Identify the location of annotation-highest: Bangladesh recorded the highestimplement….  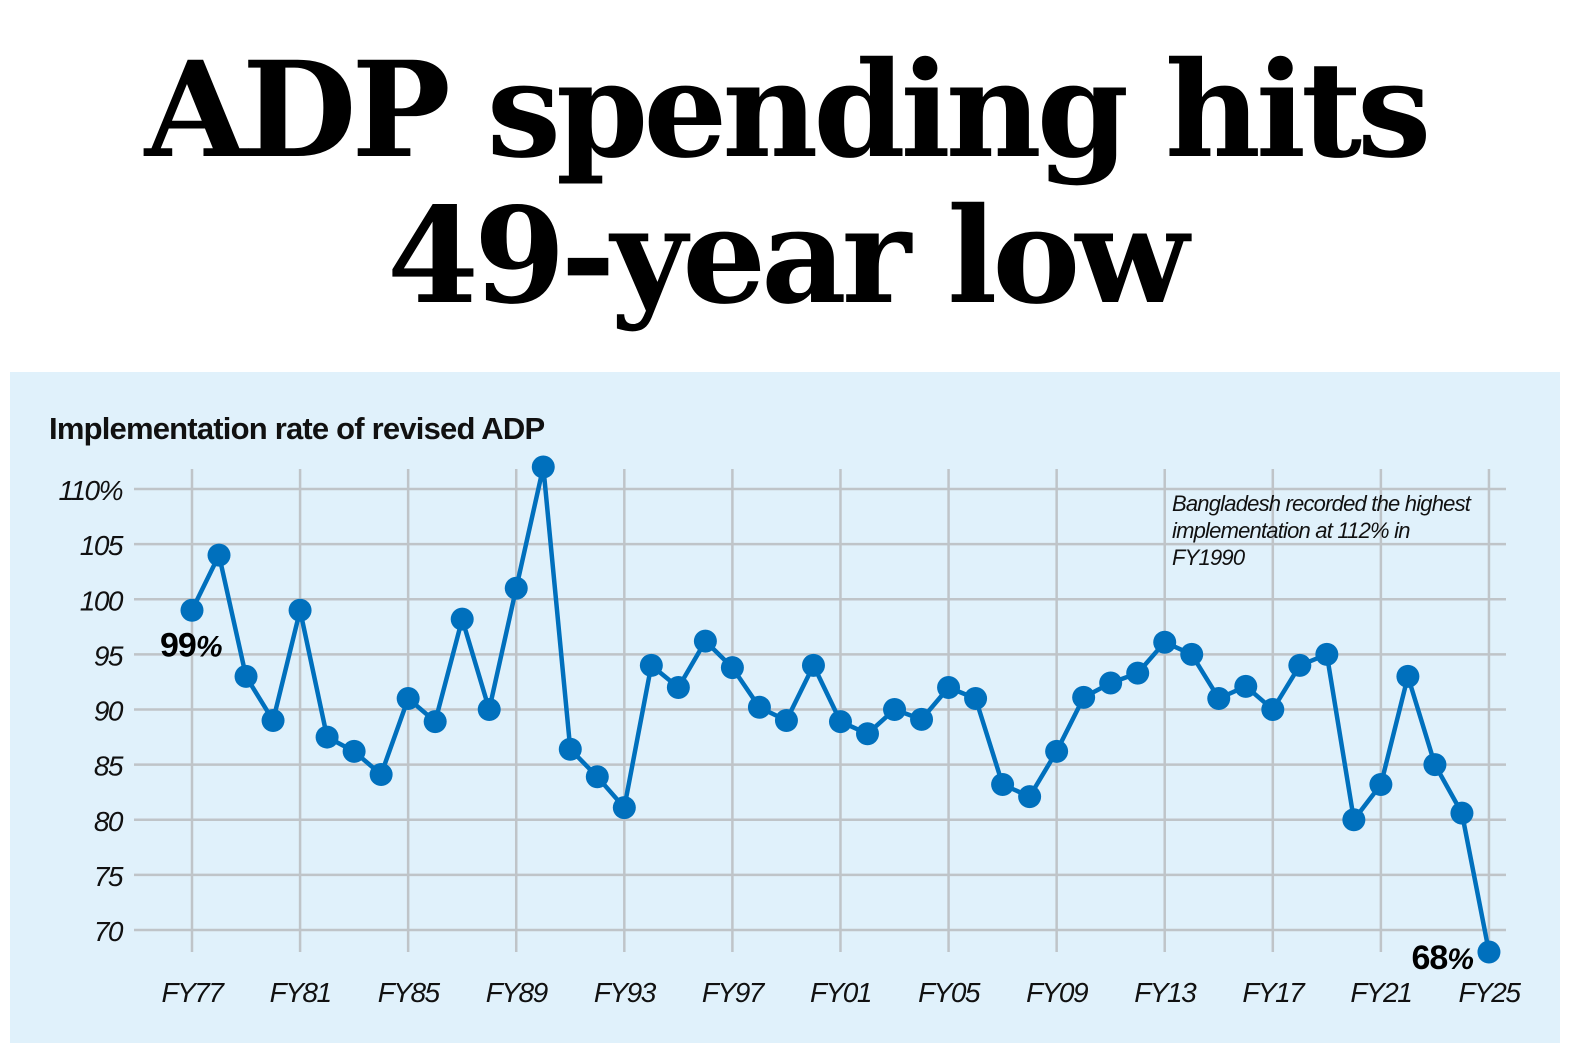
(1322, 530).